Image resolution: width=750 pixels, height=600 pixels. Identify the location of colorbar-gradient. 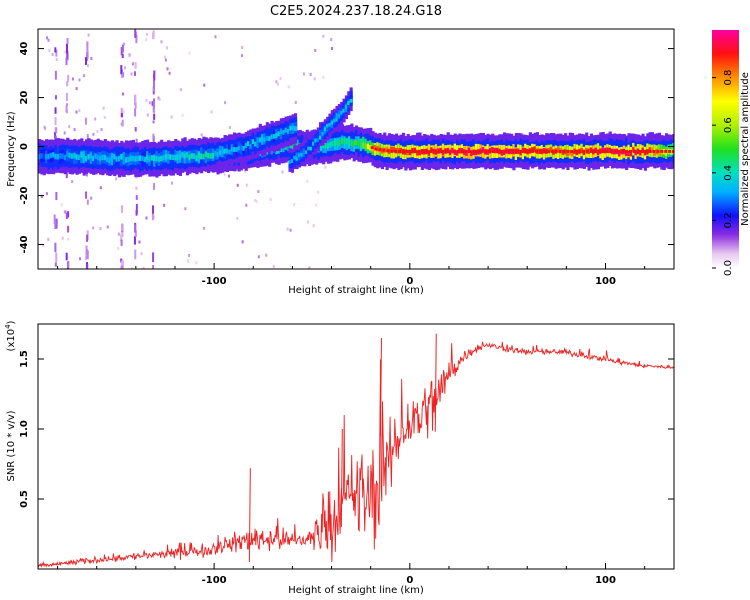
(725, 149).